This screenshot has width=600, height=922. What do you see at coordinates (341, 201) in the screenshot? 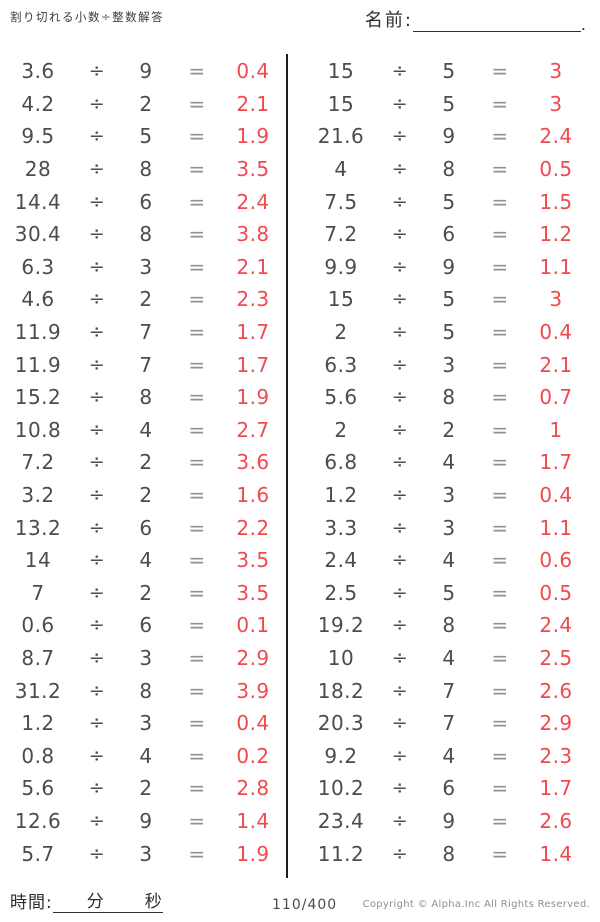
I see `dividend-value: 7.5` at bounding box center [341, 201].